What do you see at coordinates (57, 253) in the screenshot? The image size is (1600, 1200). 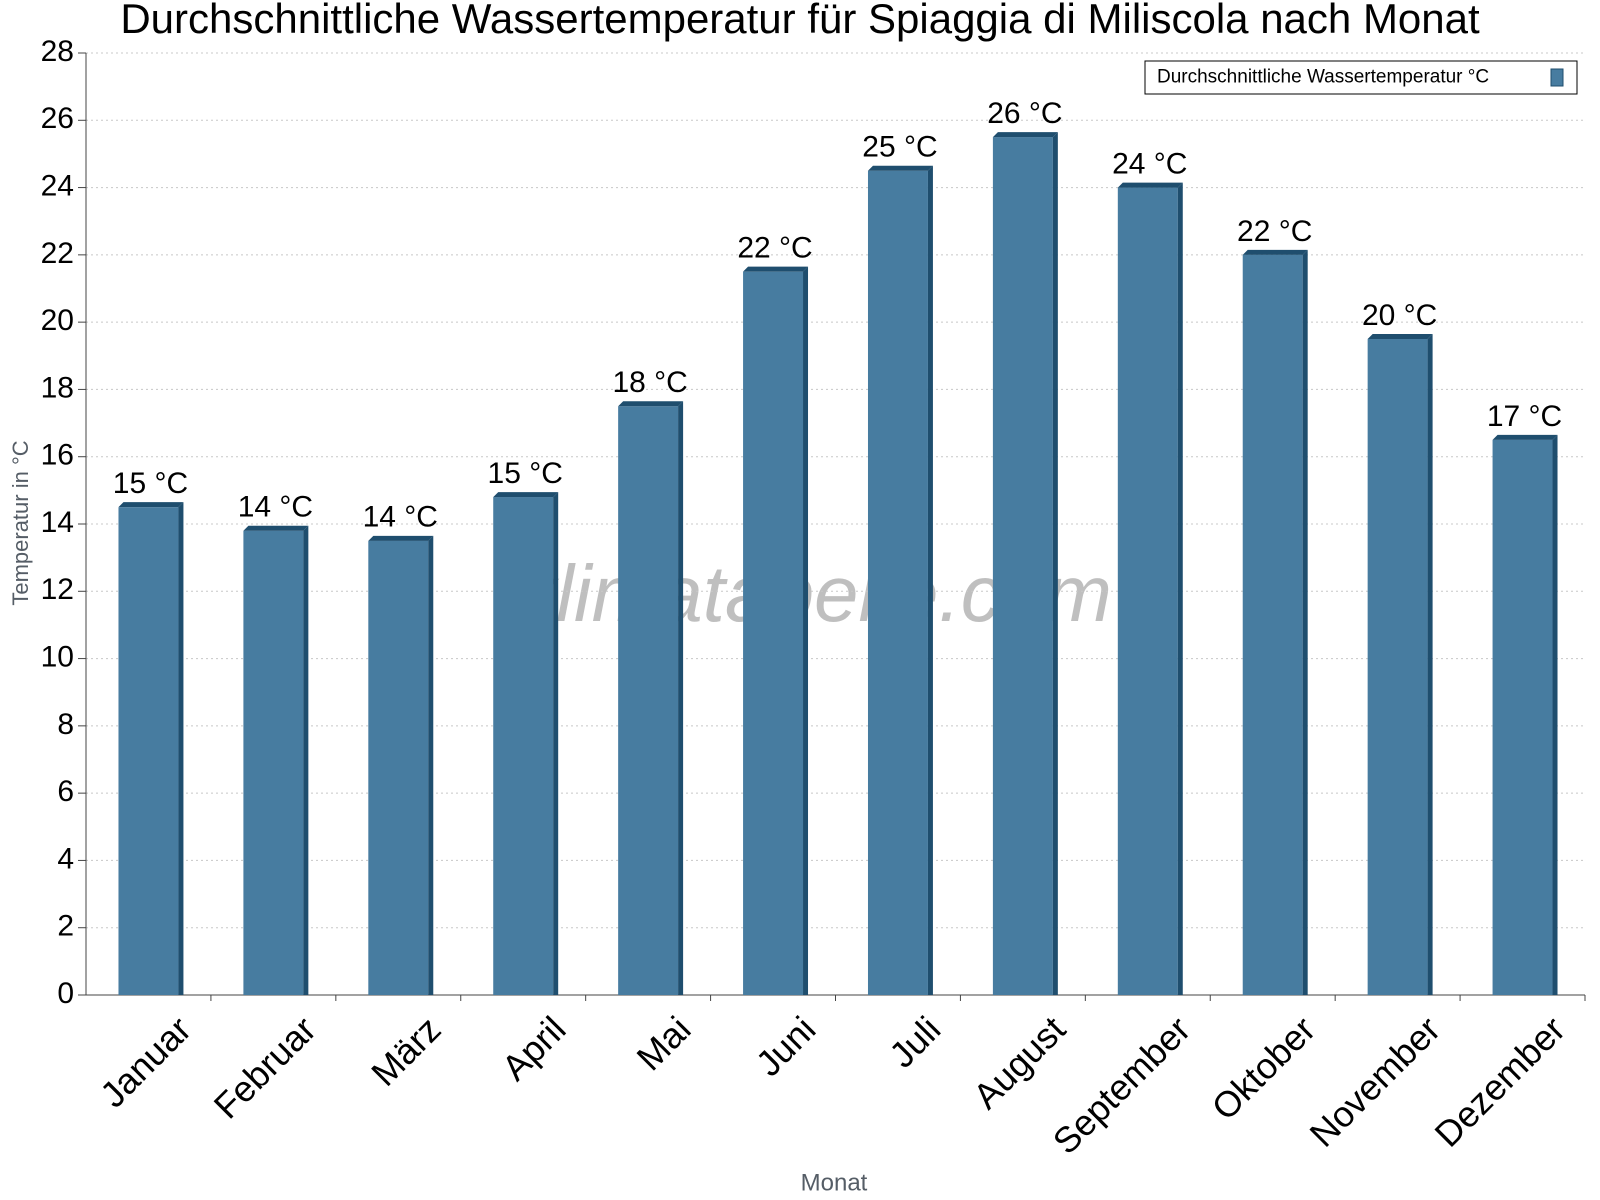 I see `y-tick-label: 22` at bounding box center [57, 253].